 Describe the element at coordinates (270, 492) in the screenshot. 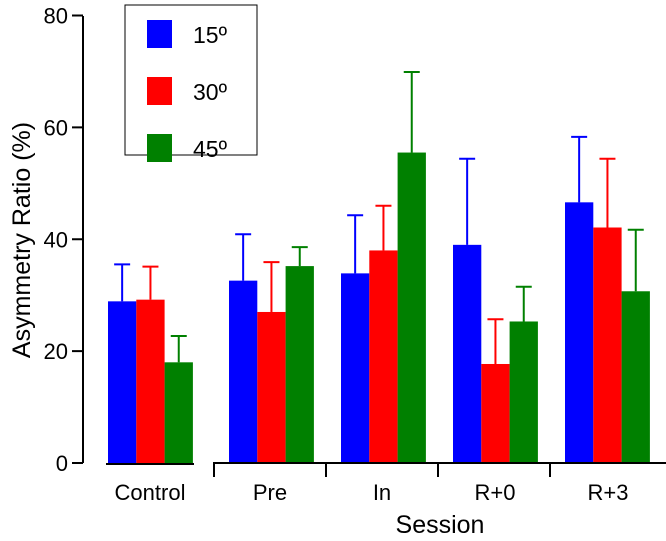

I see `x-tick-label: Pre` at that location.